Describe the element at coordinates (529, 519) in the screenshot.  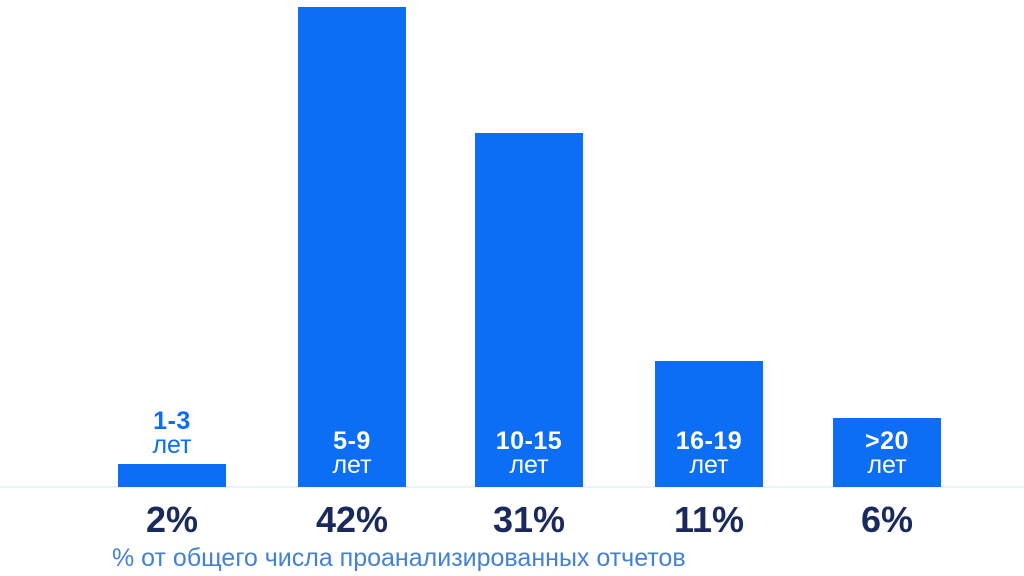
I see `bar-value-label: 31%` at that location.